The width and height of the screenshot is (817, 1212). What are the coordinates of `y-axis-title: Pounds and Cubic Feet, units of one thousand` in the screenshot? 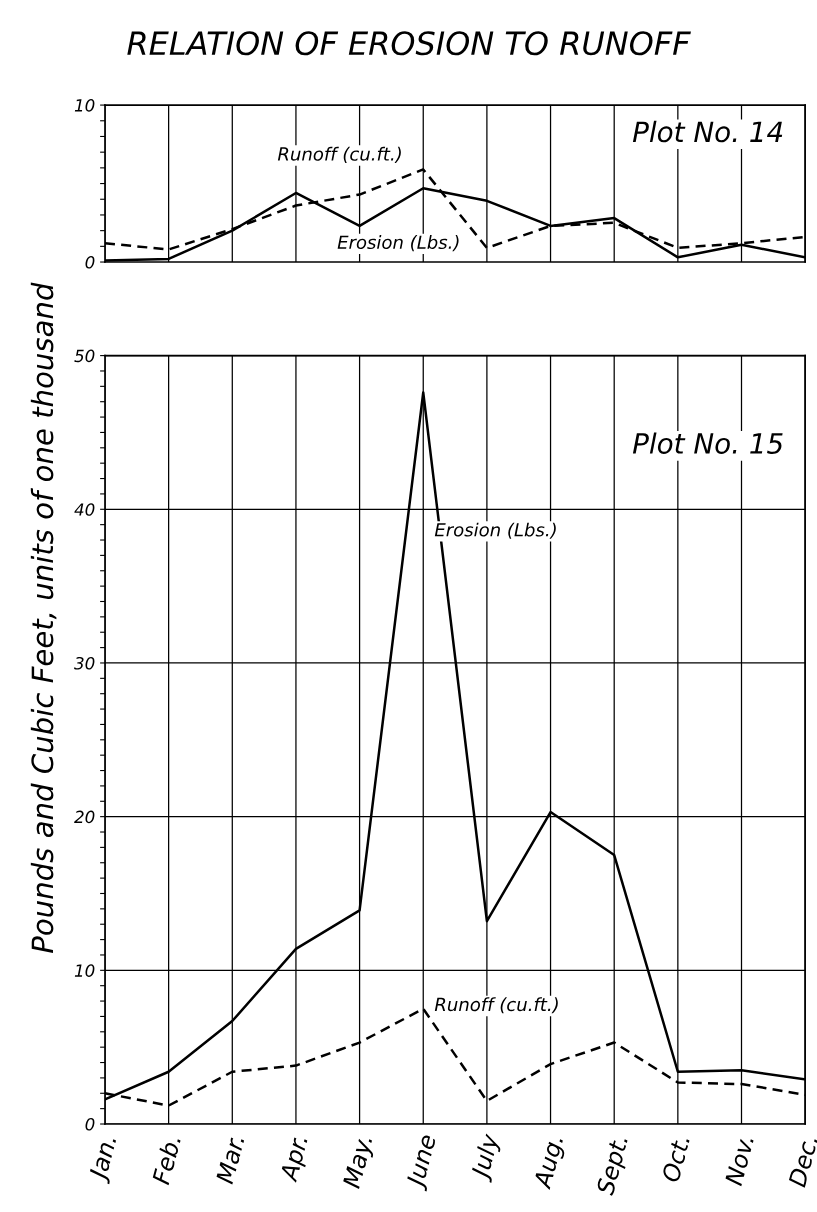 It's located at (43, 617).